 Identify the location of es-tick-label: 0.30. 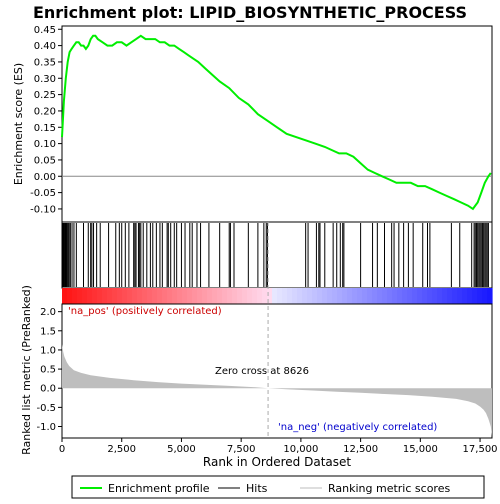
(45, 79).